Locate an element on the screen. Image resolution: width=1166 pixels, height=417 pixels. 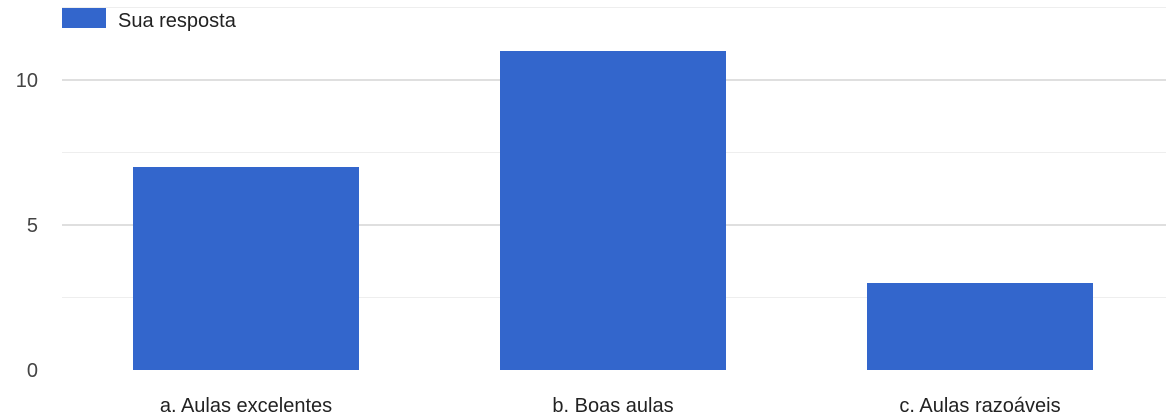
y-tick-label: 10 is located at coordinates (27, 81).